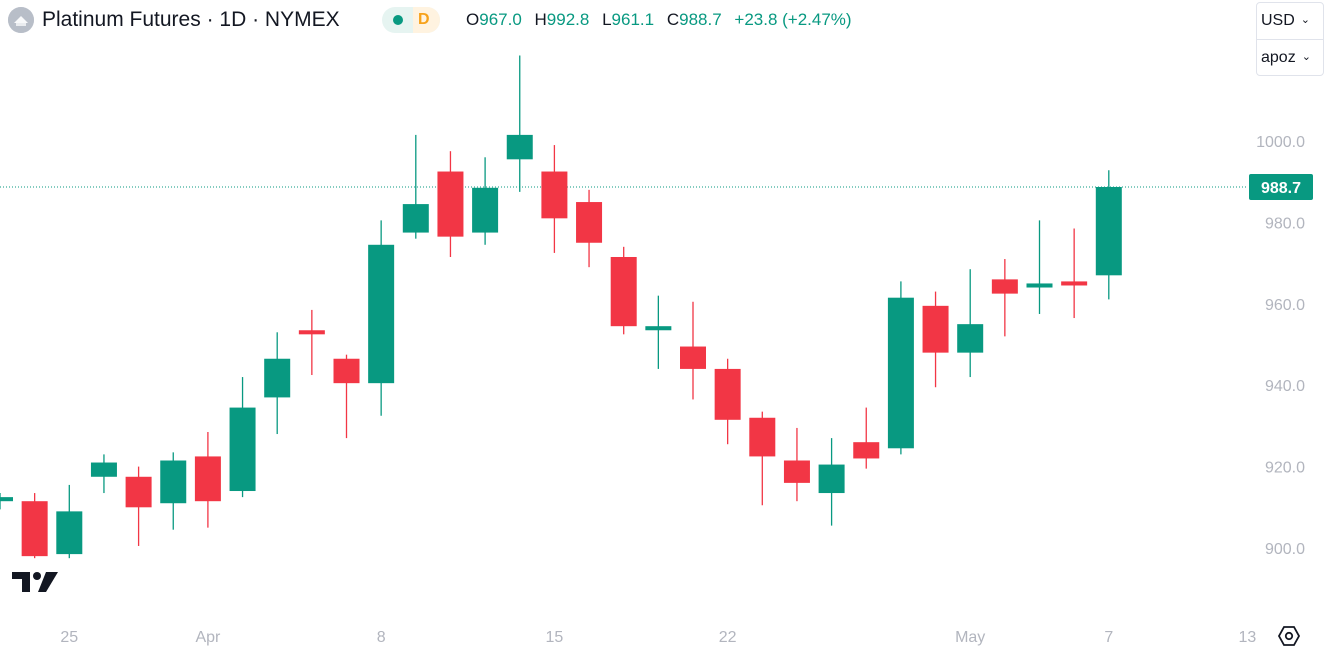  Describe the element at coordinates (633, 19) in the screenshot. I see `low-value: 961.1` at that location.